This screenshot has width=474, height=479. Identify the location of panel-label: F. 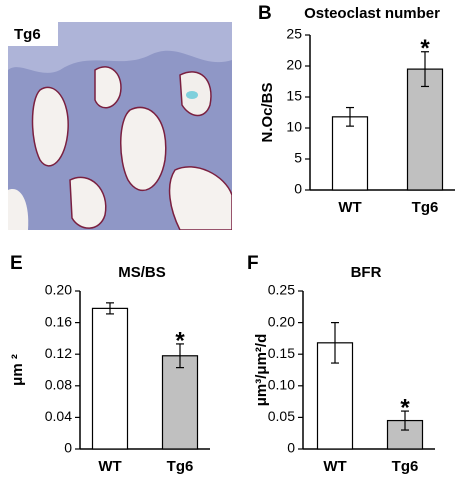
(253, 263).